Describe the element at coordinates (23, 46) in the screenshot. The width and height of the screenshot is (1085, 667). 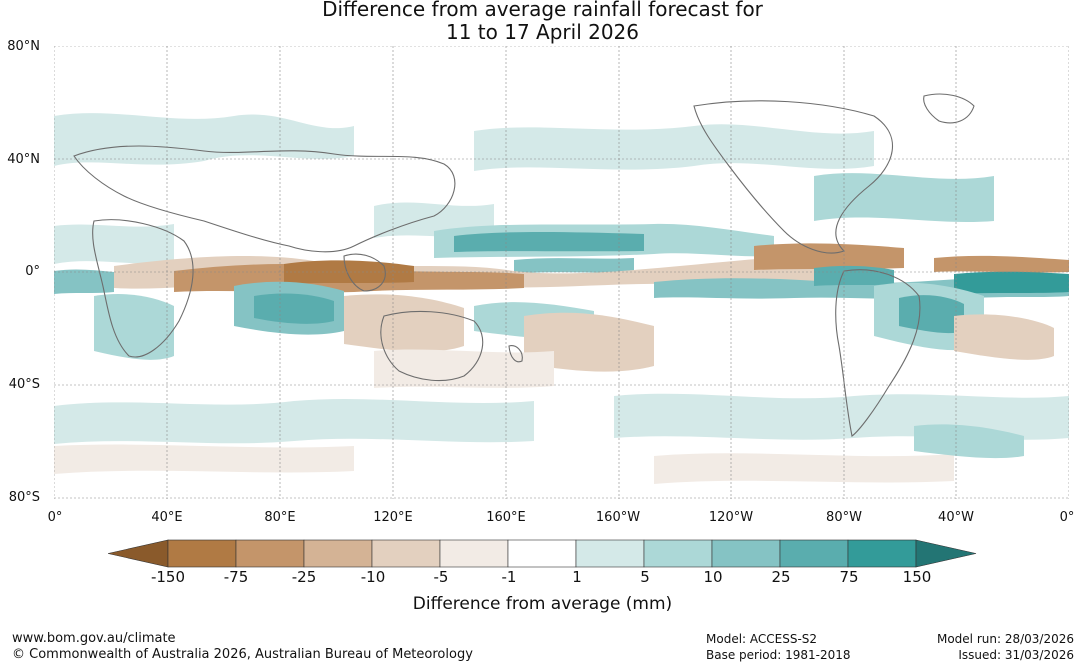
I see `lat-label-80n: 80°N` at that location.